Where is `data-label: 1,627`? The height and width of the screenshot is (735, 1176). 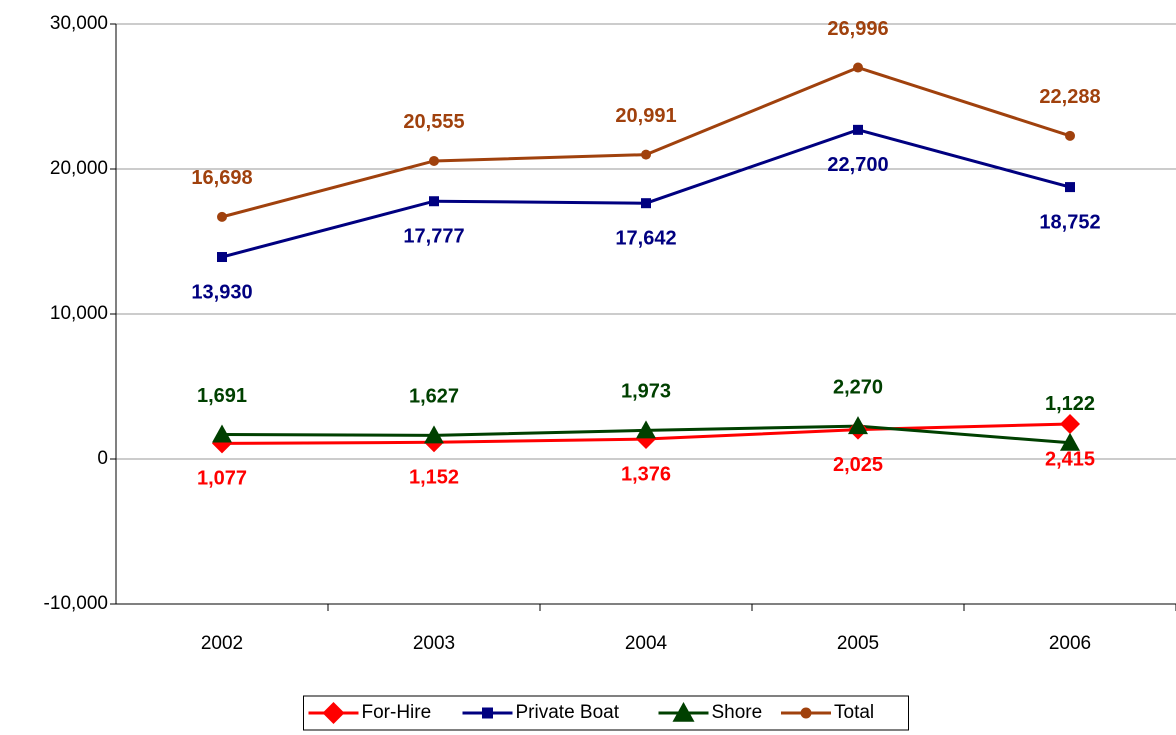
data-label: 1,627 is located at coordinates (434, 397).